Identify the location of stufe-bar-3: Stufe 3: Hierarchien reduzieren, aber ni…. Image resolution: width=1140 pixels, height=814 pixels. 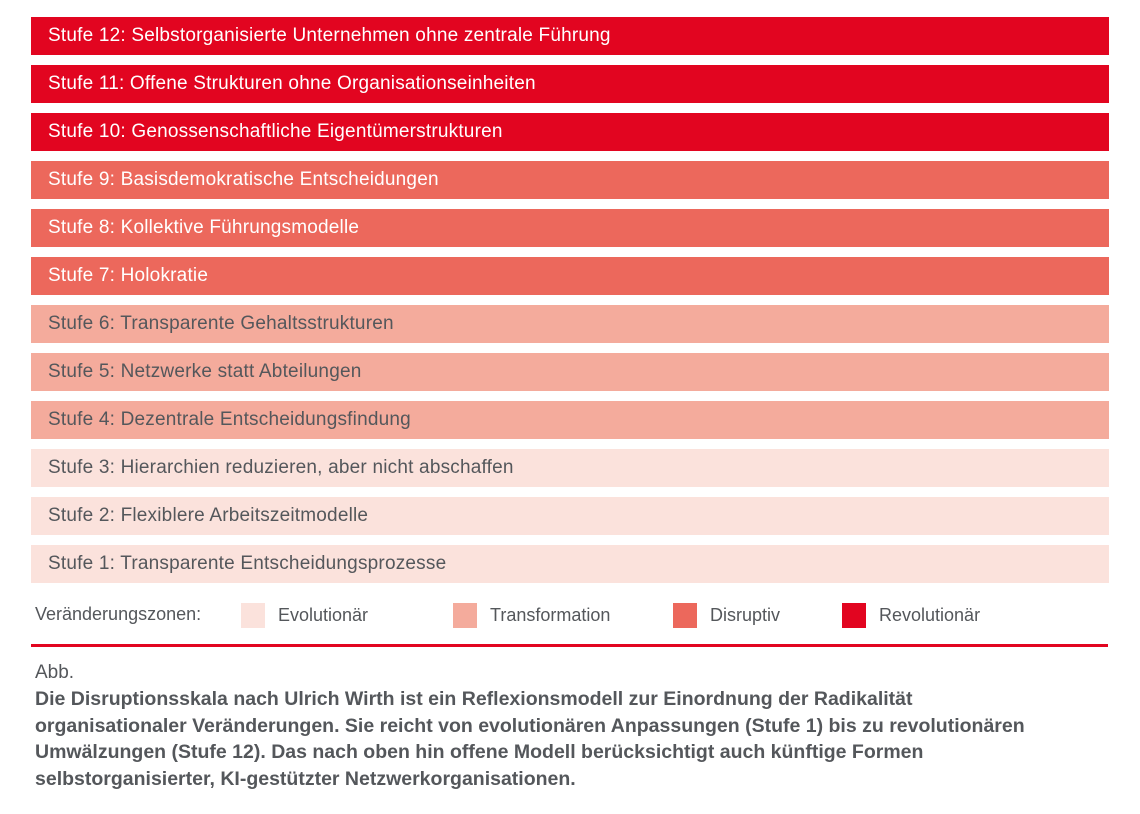
(570, 468).